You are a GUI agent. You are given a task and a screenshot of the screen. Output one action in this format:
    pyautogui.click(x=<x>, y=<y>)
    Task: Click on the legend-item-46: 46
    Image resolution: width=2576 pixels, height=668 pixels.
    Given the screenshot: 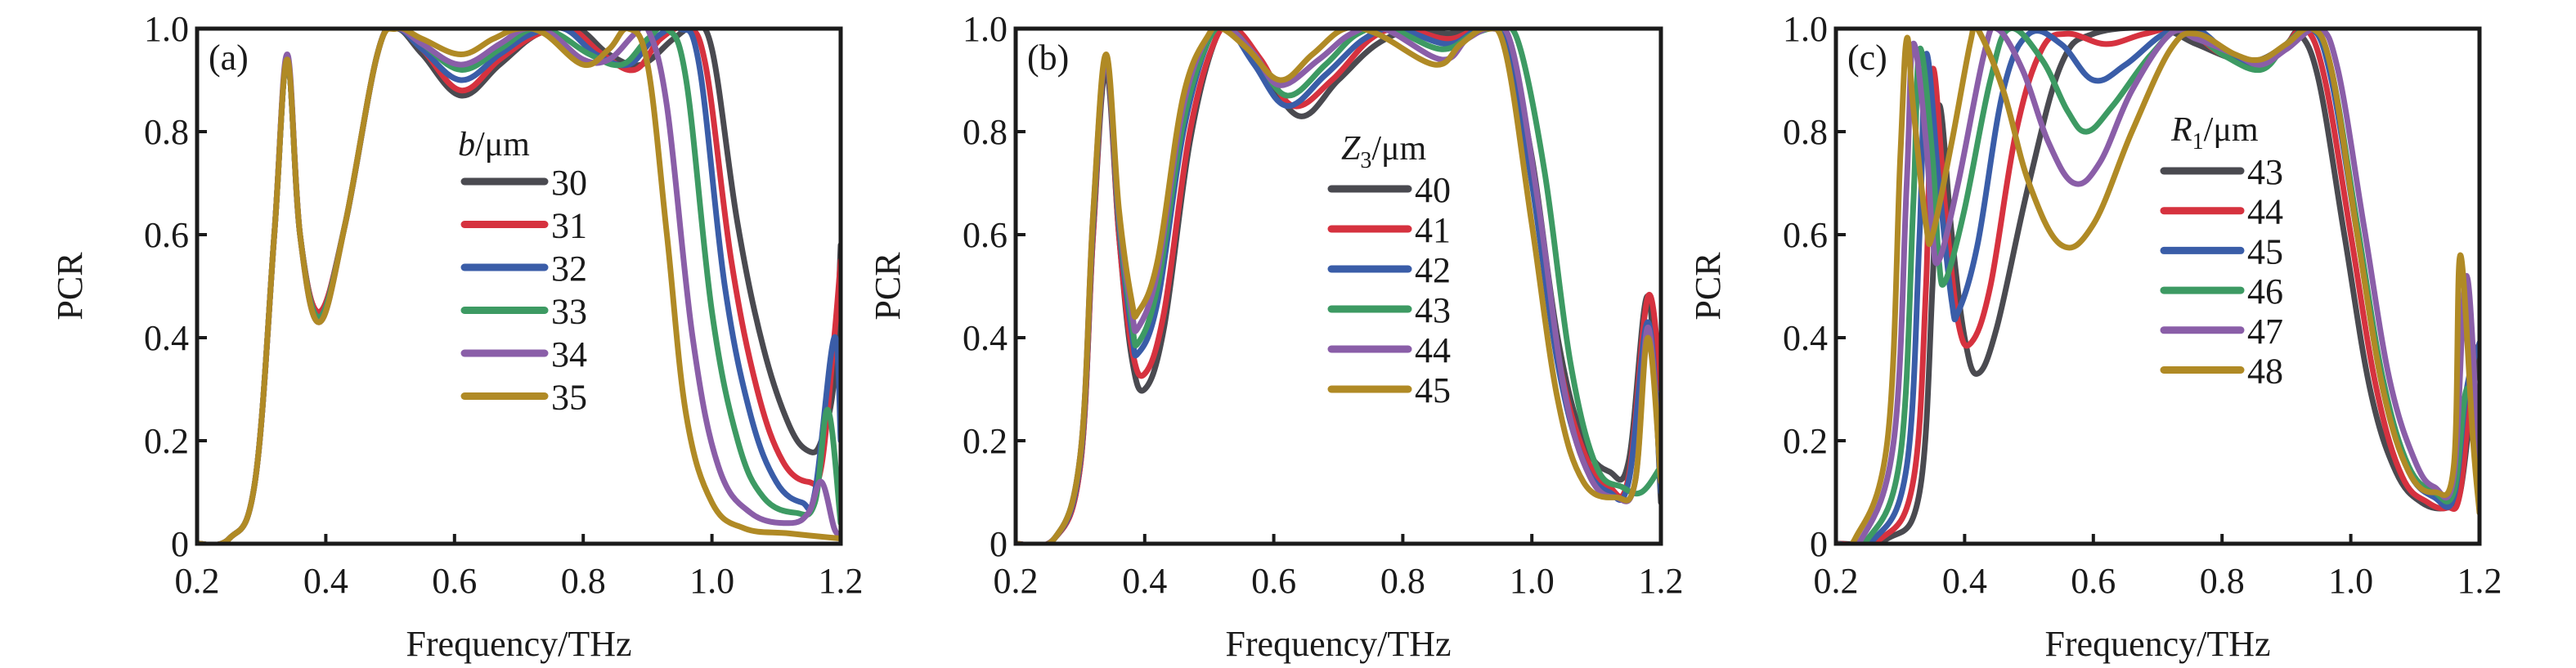 What is the action you would take?
    pyautogui.click(x=2221, y=291)
    